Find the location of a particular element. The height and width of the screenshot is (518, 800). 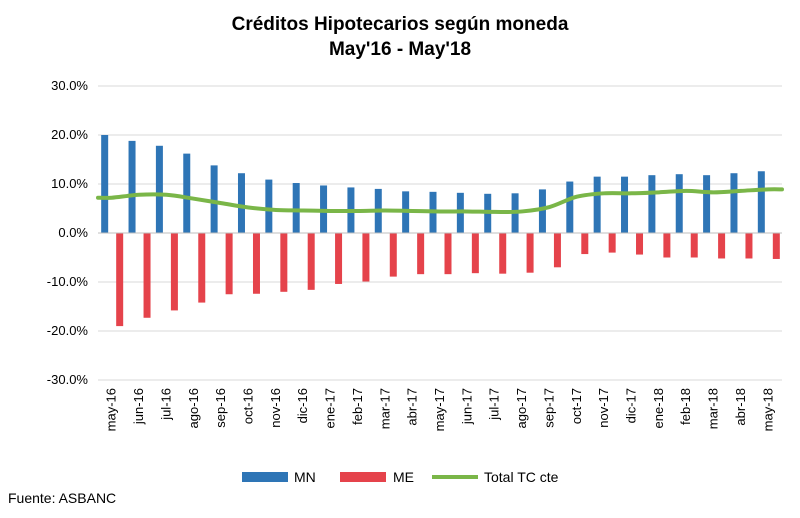

y-tick-label: 0.0% is located at coordinates (73, 232).